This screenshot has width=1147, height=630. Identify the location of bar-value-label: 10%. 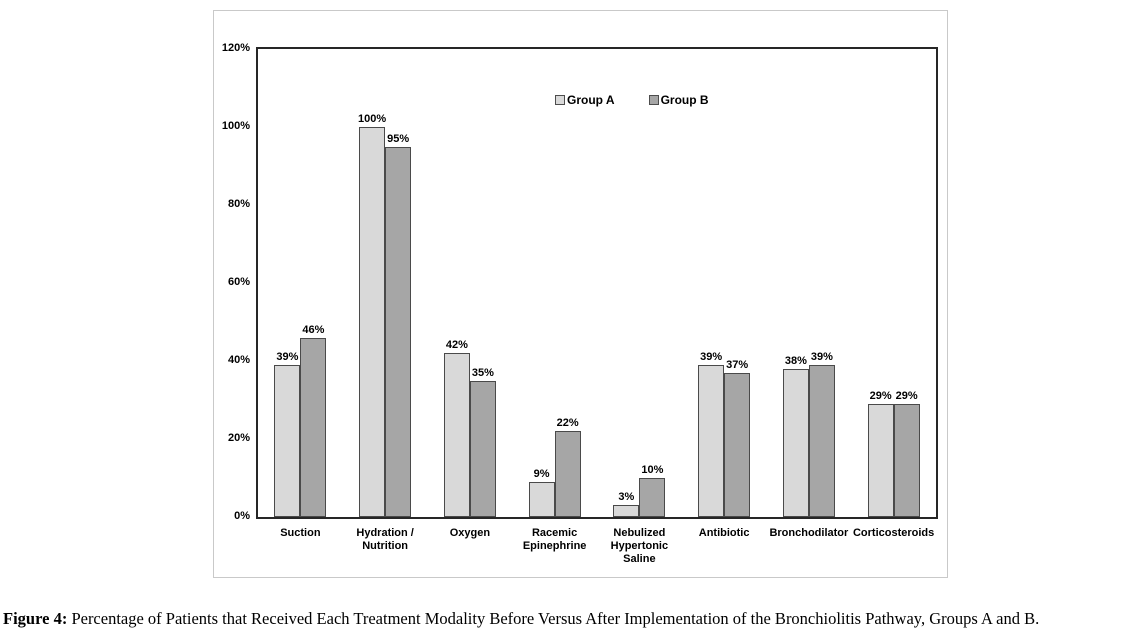
(652, 470).